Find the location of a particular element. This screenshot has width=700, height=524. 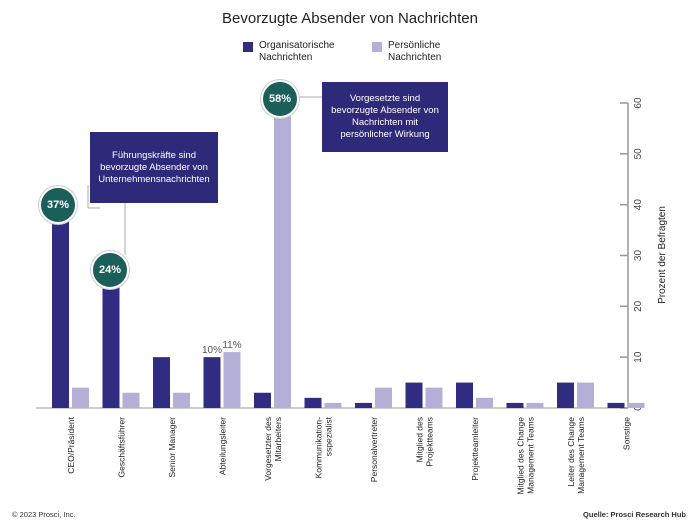

category-label: CEO/Präsident is located at coordinates (71, 444).